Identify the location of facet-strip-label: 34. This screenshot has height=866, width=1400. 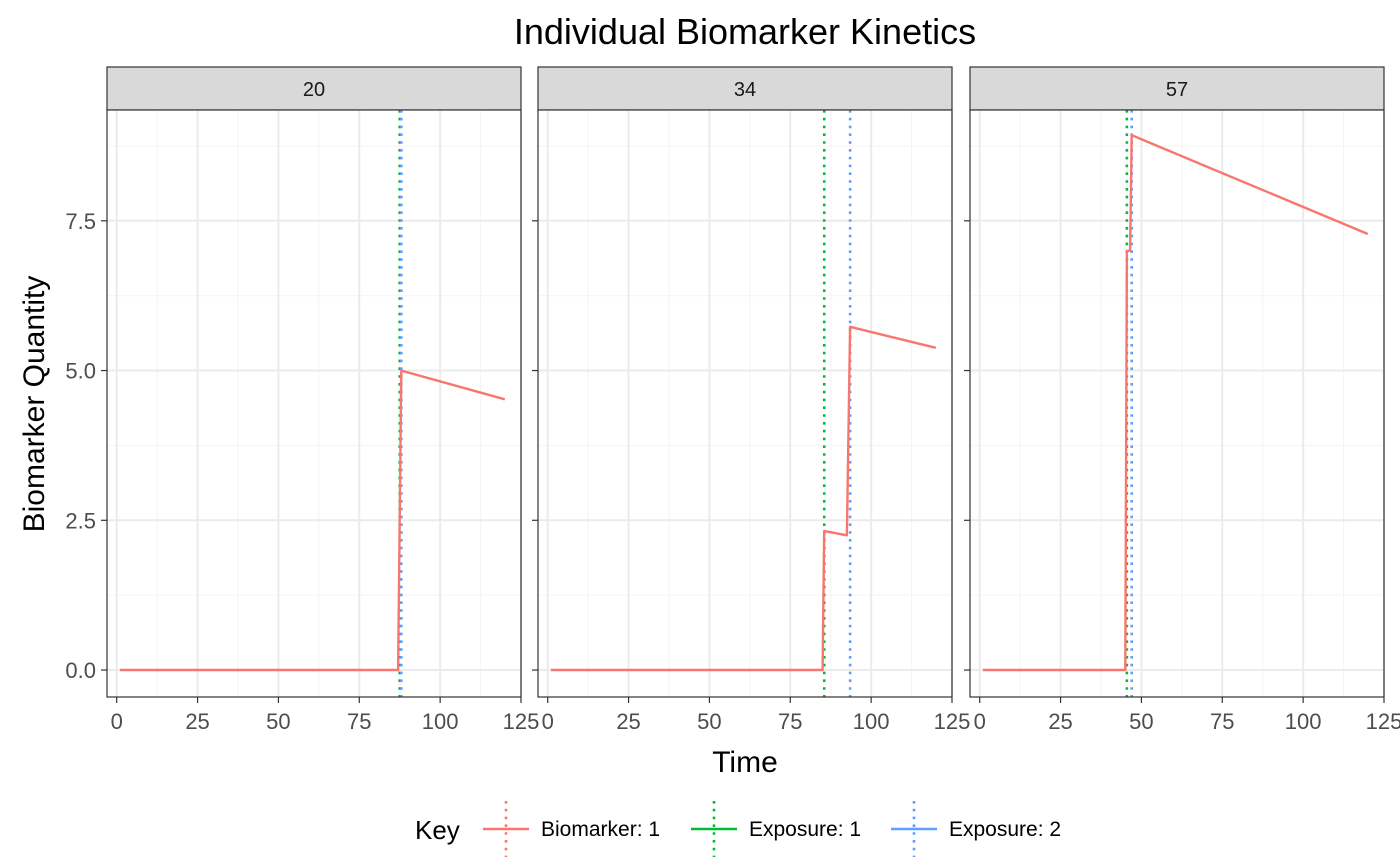
(745, 90).